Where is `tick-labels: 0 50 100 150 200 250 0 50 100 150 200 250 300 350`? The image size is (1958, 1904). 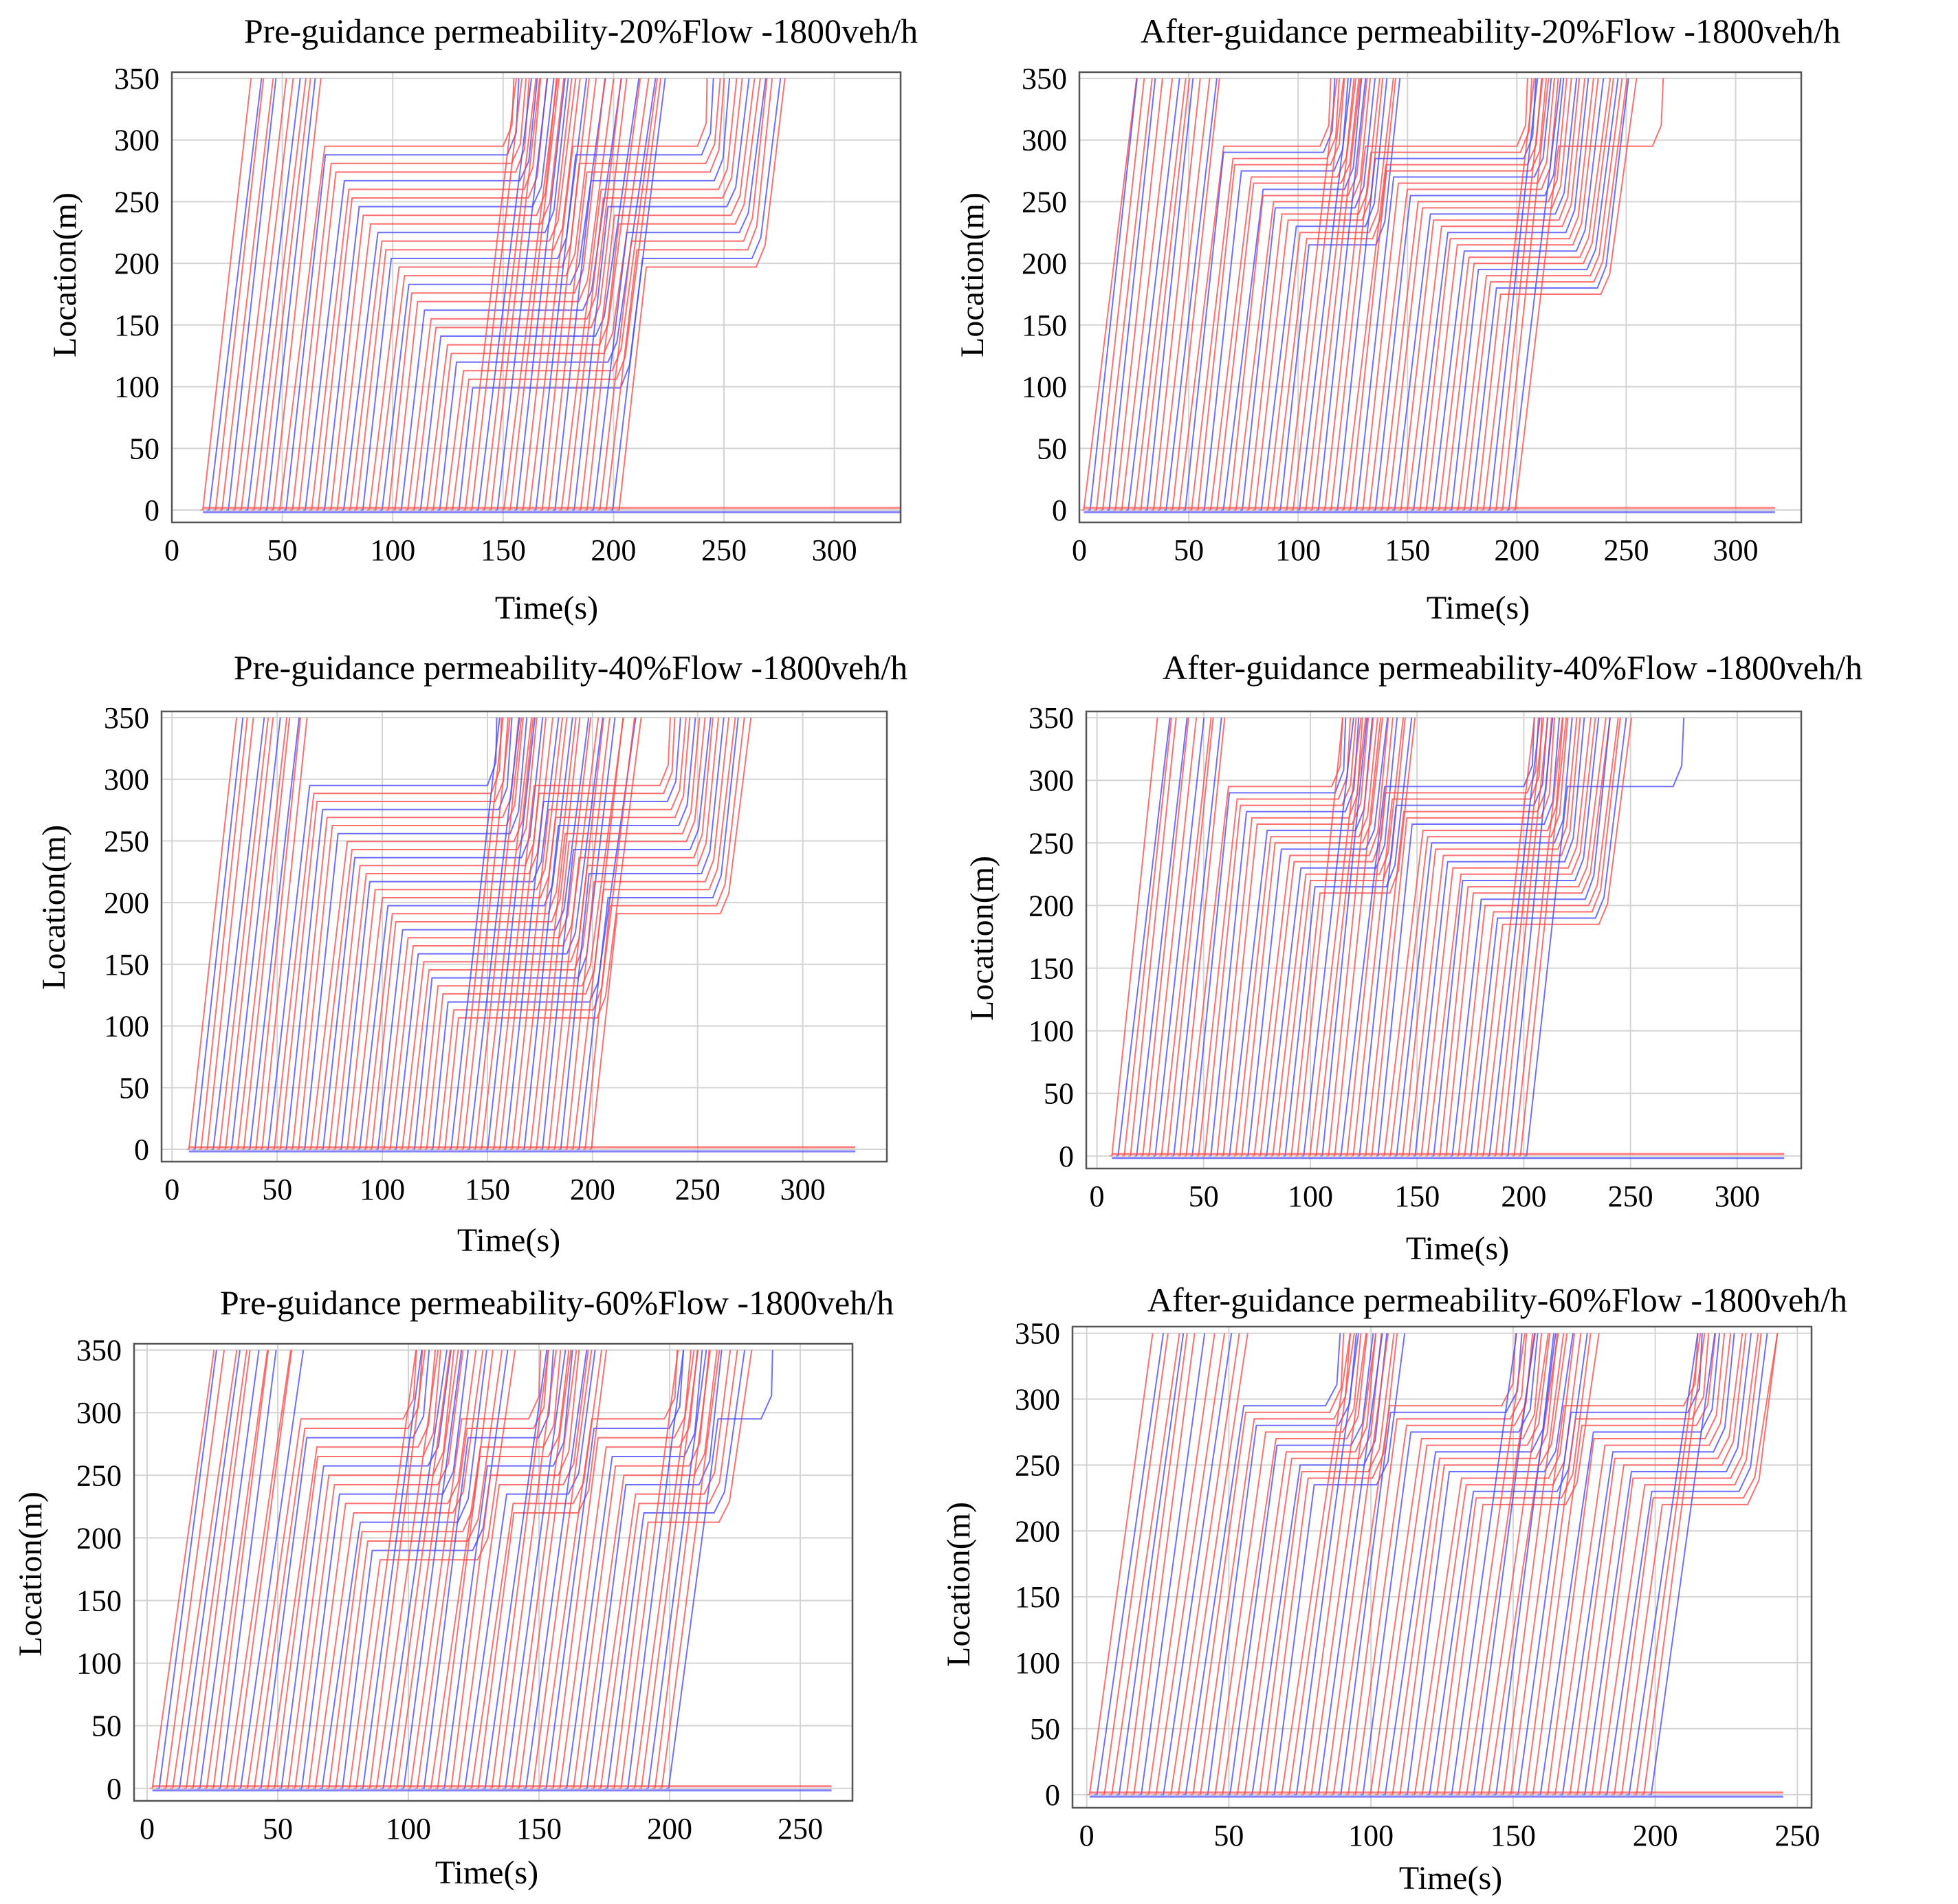 tick-labels: 0 50 100 150 200 250 0 50 100 150 200 250 300 350 is located at coordinates (1417, 1584).